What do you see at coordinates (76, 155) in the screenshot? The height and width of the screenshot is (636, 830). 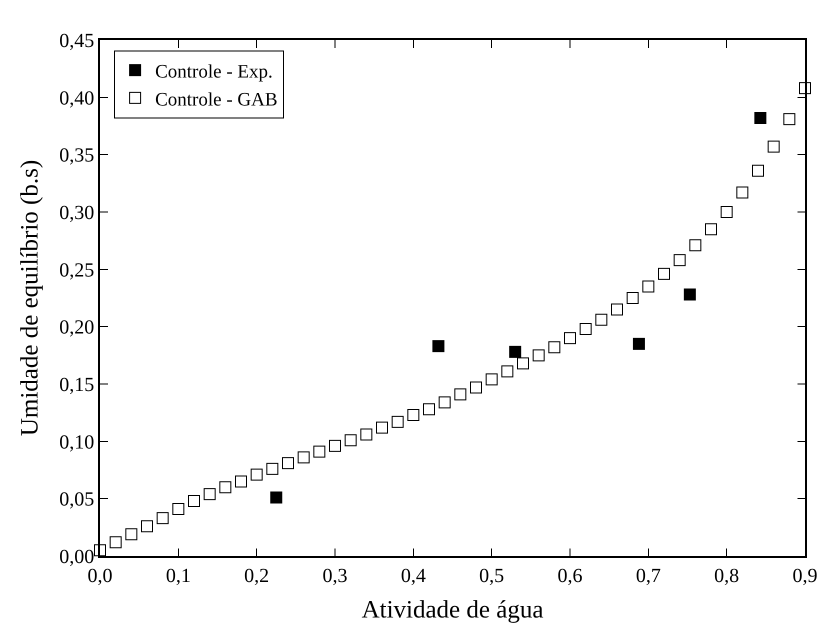 I see `y-tick-label: 0,35` at bounding box center [76, 155].